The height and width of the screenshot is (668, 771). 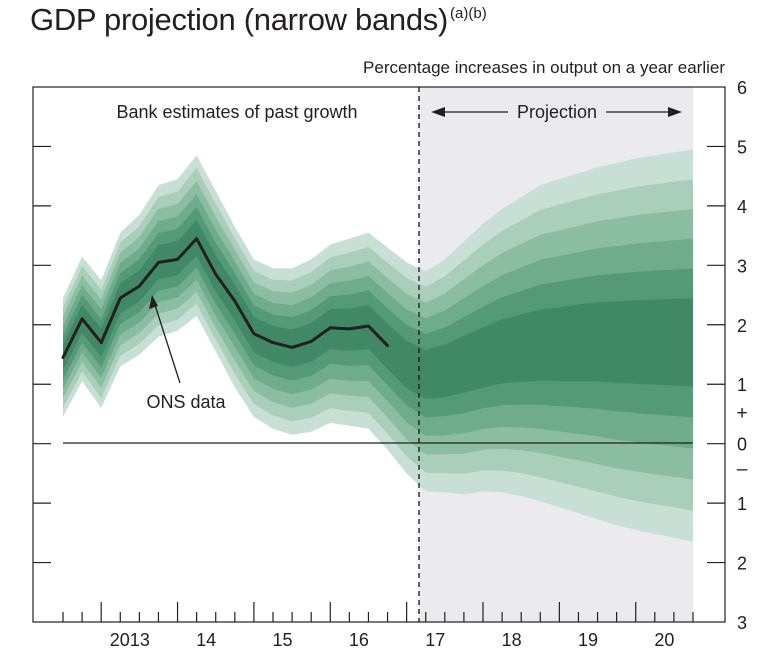 What do you see at coordinates (186, 402) in the screenshot?
I see `ons-data-label: ONS data` at bounding box center [186, 402].